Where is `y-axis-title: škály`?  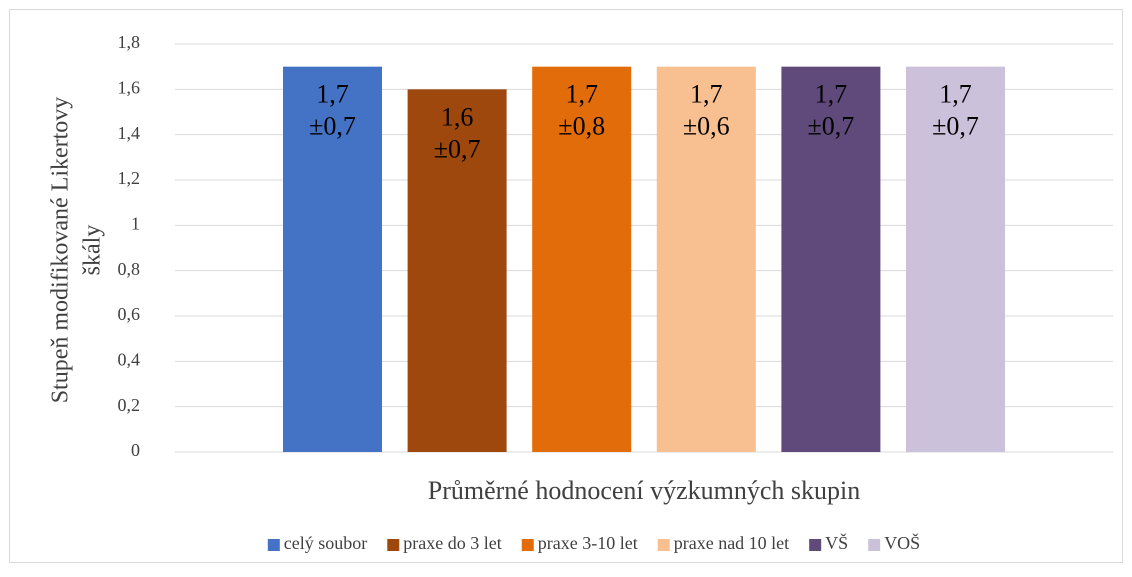
y-axis-title: škály is located at coordinates (93, 250).